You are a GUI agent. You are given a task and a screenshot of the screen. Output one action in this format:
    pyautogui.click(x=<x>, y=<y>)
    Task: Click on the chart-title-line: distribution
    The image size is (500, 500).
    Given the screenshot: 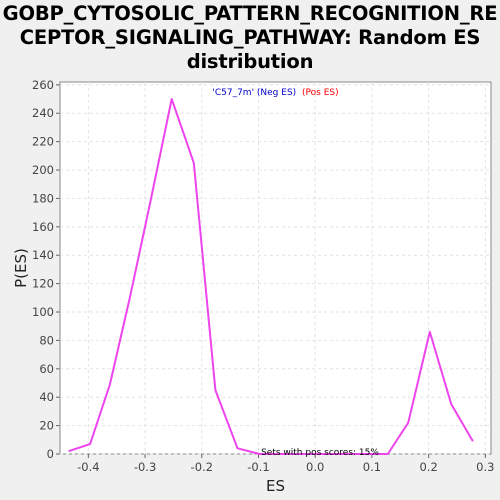 What is the action you would take?
    pyautogui.click(x=250, y=61)
    